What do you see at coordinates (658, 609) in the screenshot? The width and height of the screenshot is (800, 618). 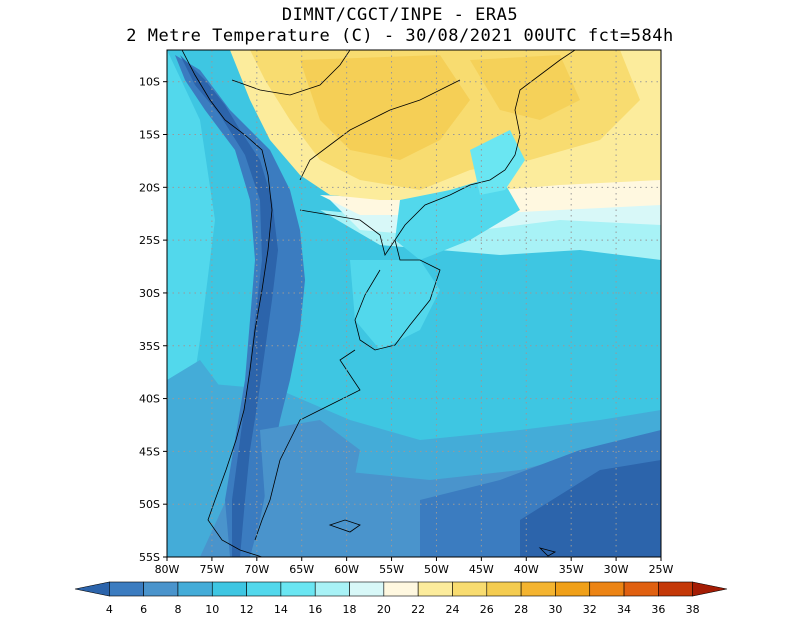 I see `colorbar-label: 36` at bounding box center [658, 609].